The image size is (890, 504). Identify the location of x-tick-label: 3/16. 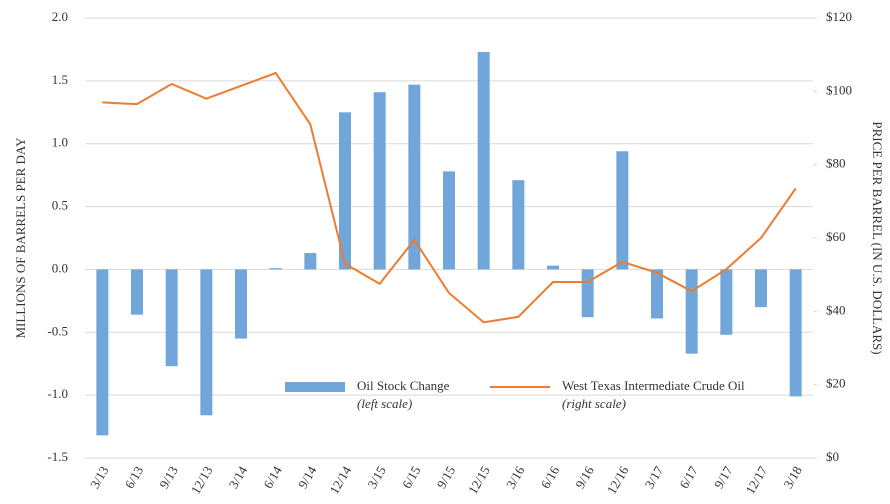
(515, 477).